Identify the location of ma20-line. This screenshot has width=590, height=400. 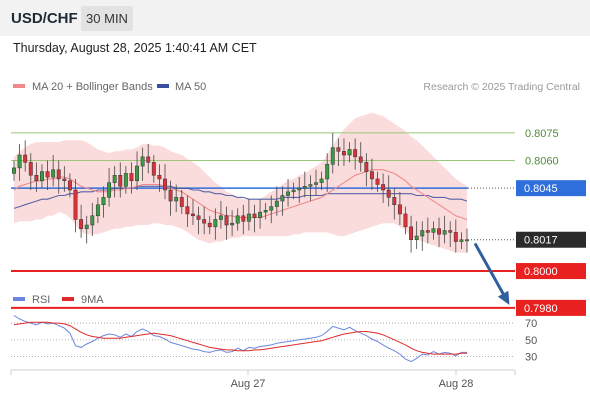
(240, 195).